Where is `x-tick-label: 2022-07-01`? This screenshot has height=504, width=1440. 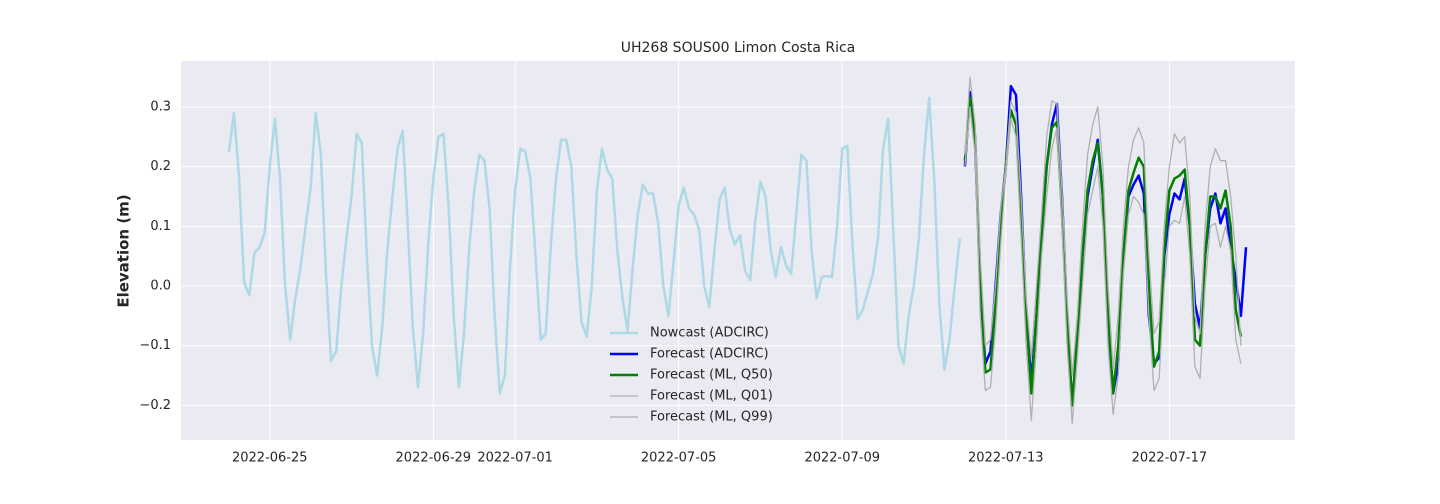
x-tick-label: 2022-07-01 is located at coordinates (515, 458).